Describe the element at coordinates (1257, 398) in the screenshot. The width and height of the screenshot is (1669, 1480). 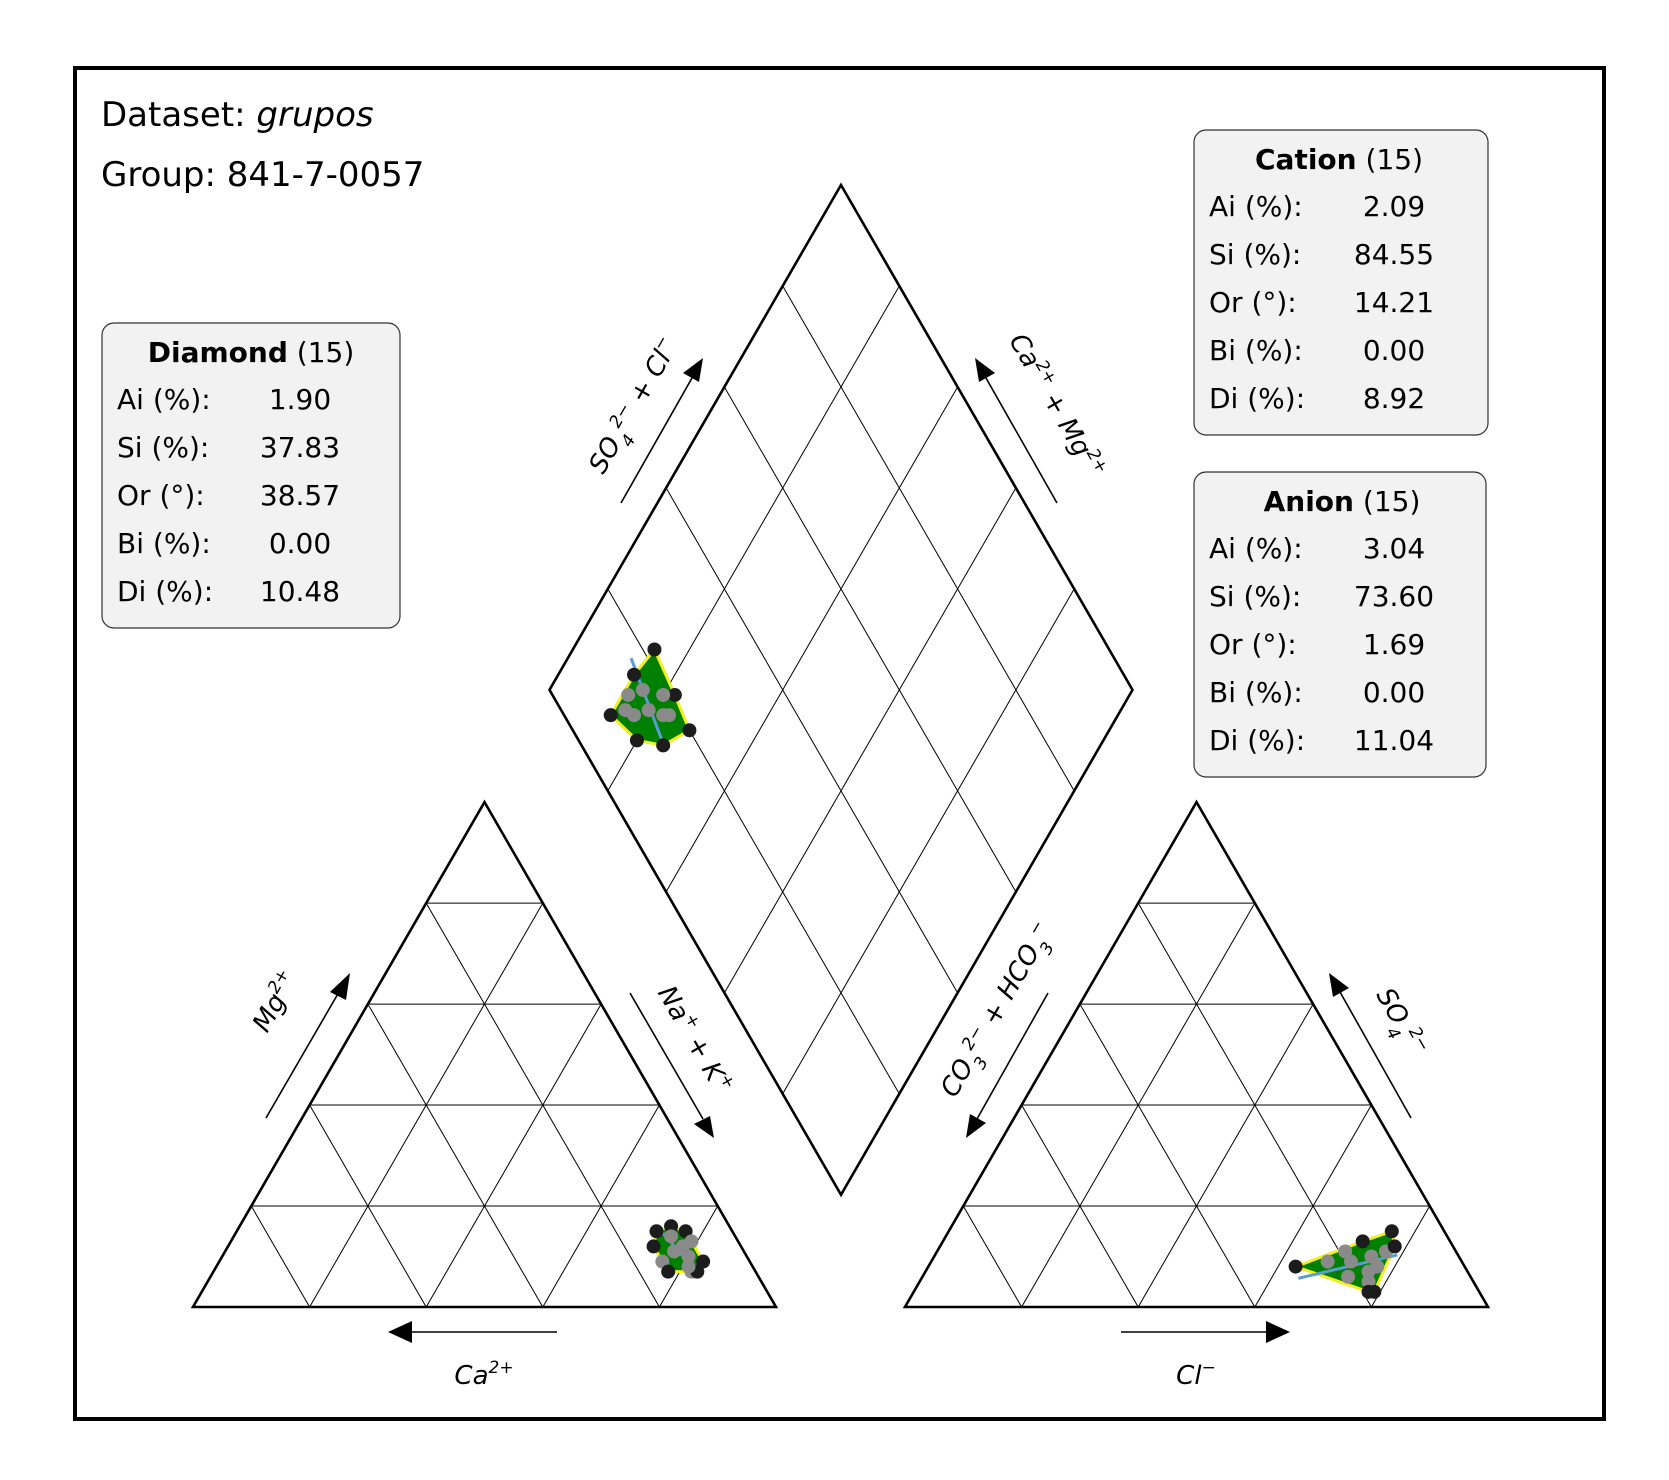
I see `cation-stat-label: Di (%):` at that location.